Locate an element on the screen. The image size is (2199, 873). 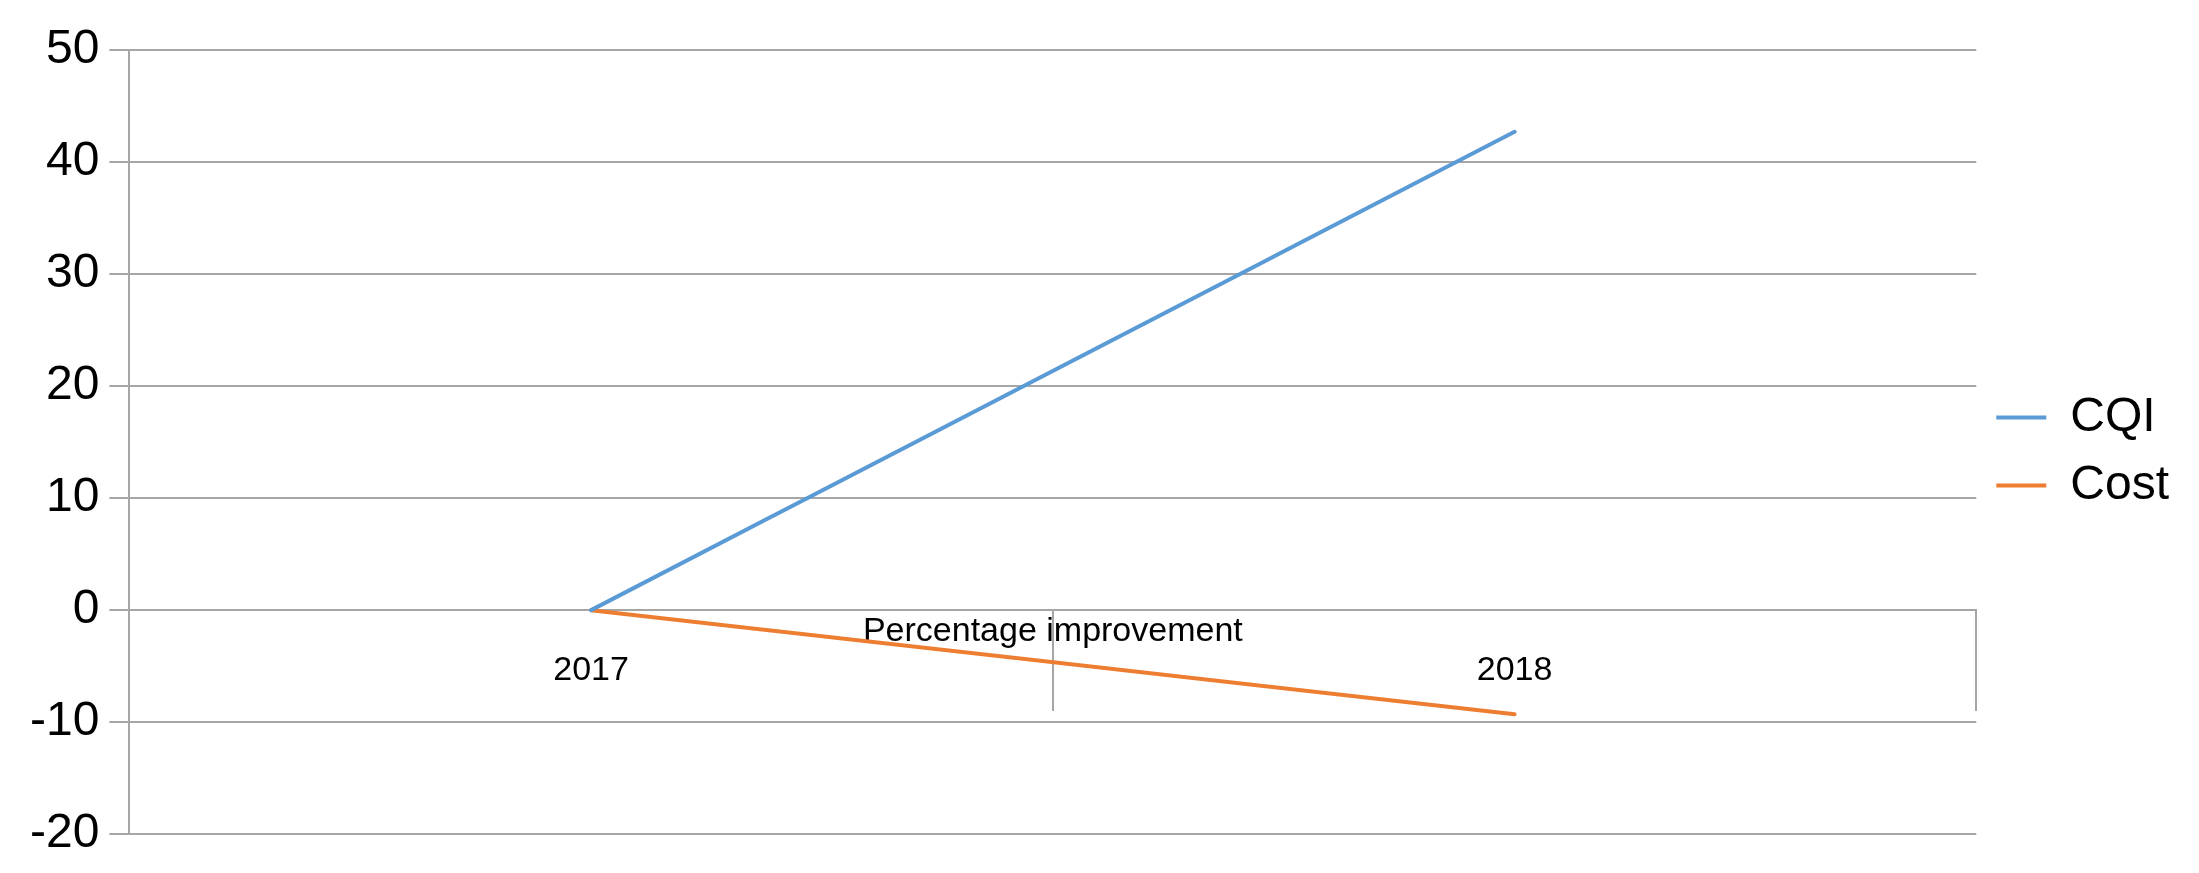
x-axis-title: Percentage improvement is located at coordinates (1053, 628).